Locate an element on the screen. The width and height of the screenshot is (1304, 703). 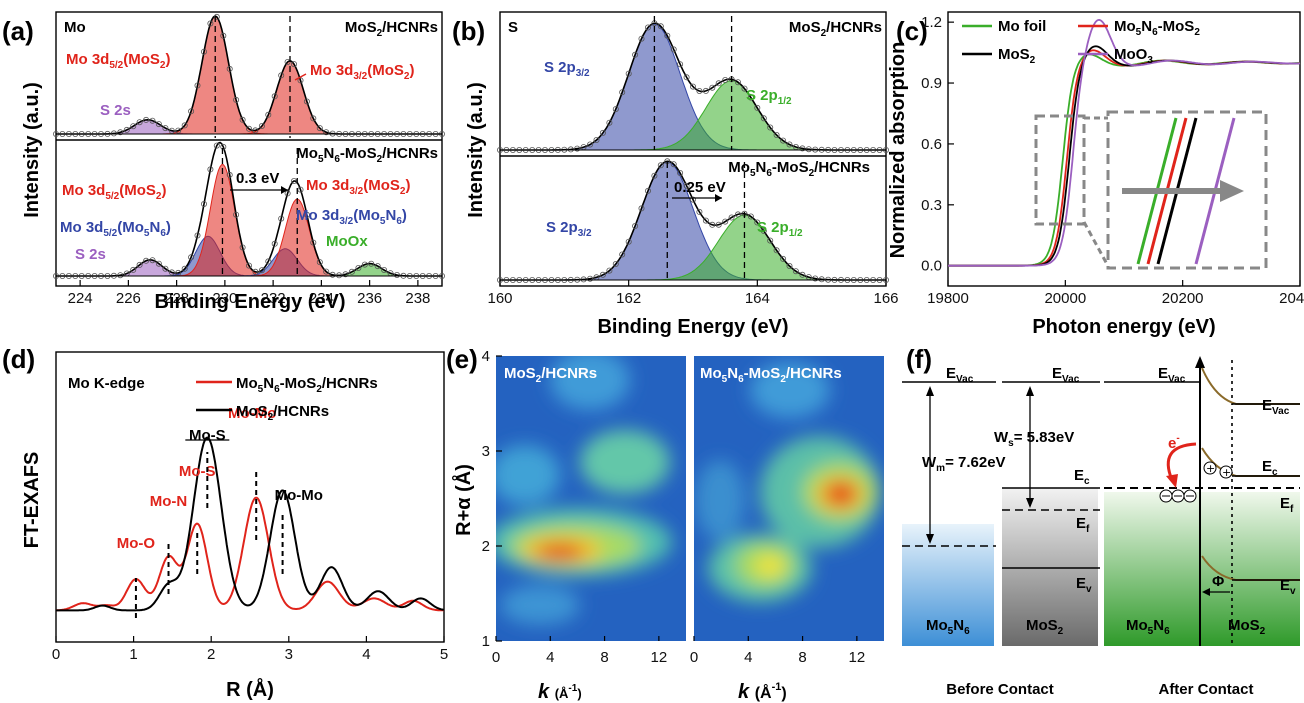
hole-sign-1: + is located at coordinates (1210, 468).